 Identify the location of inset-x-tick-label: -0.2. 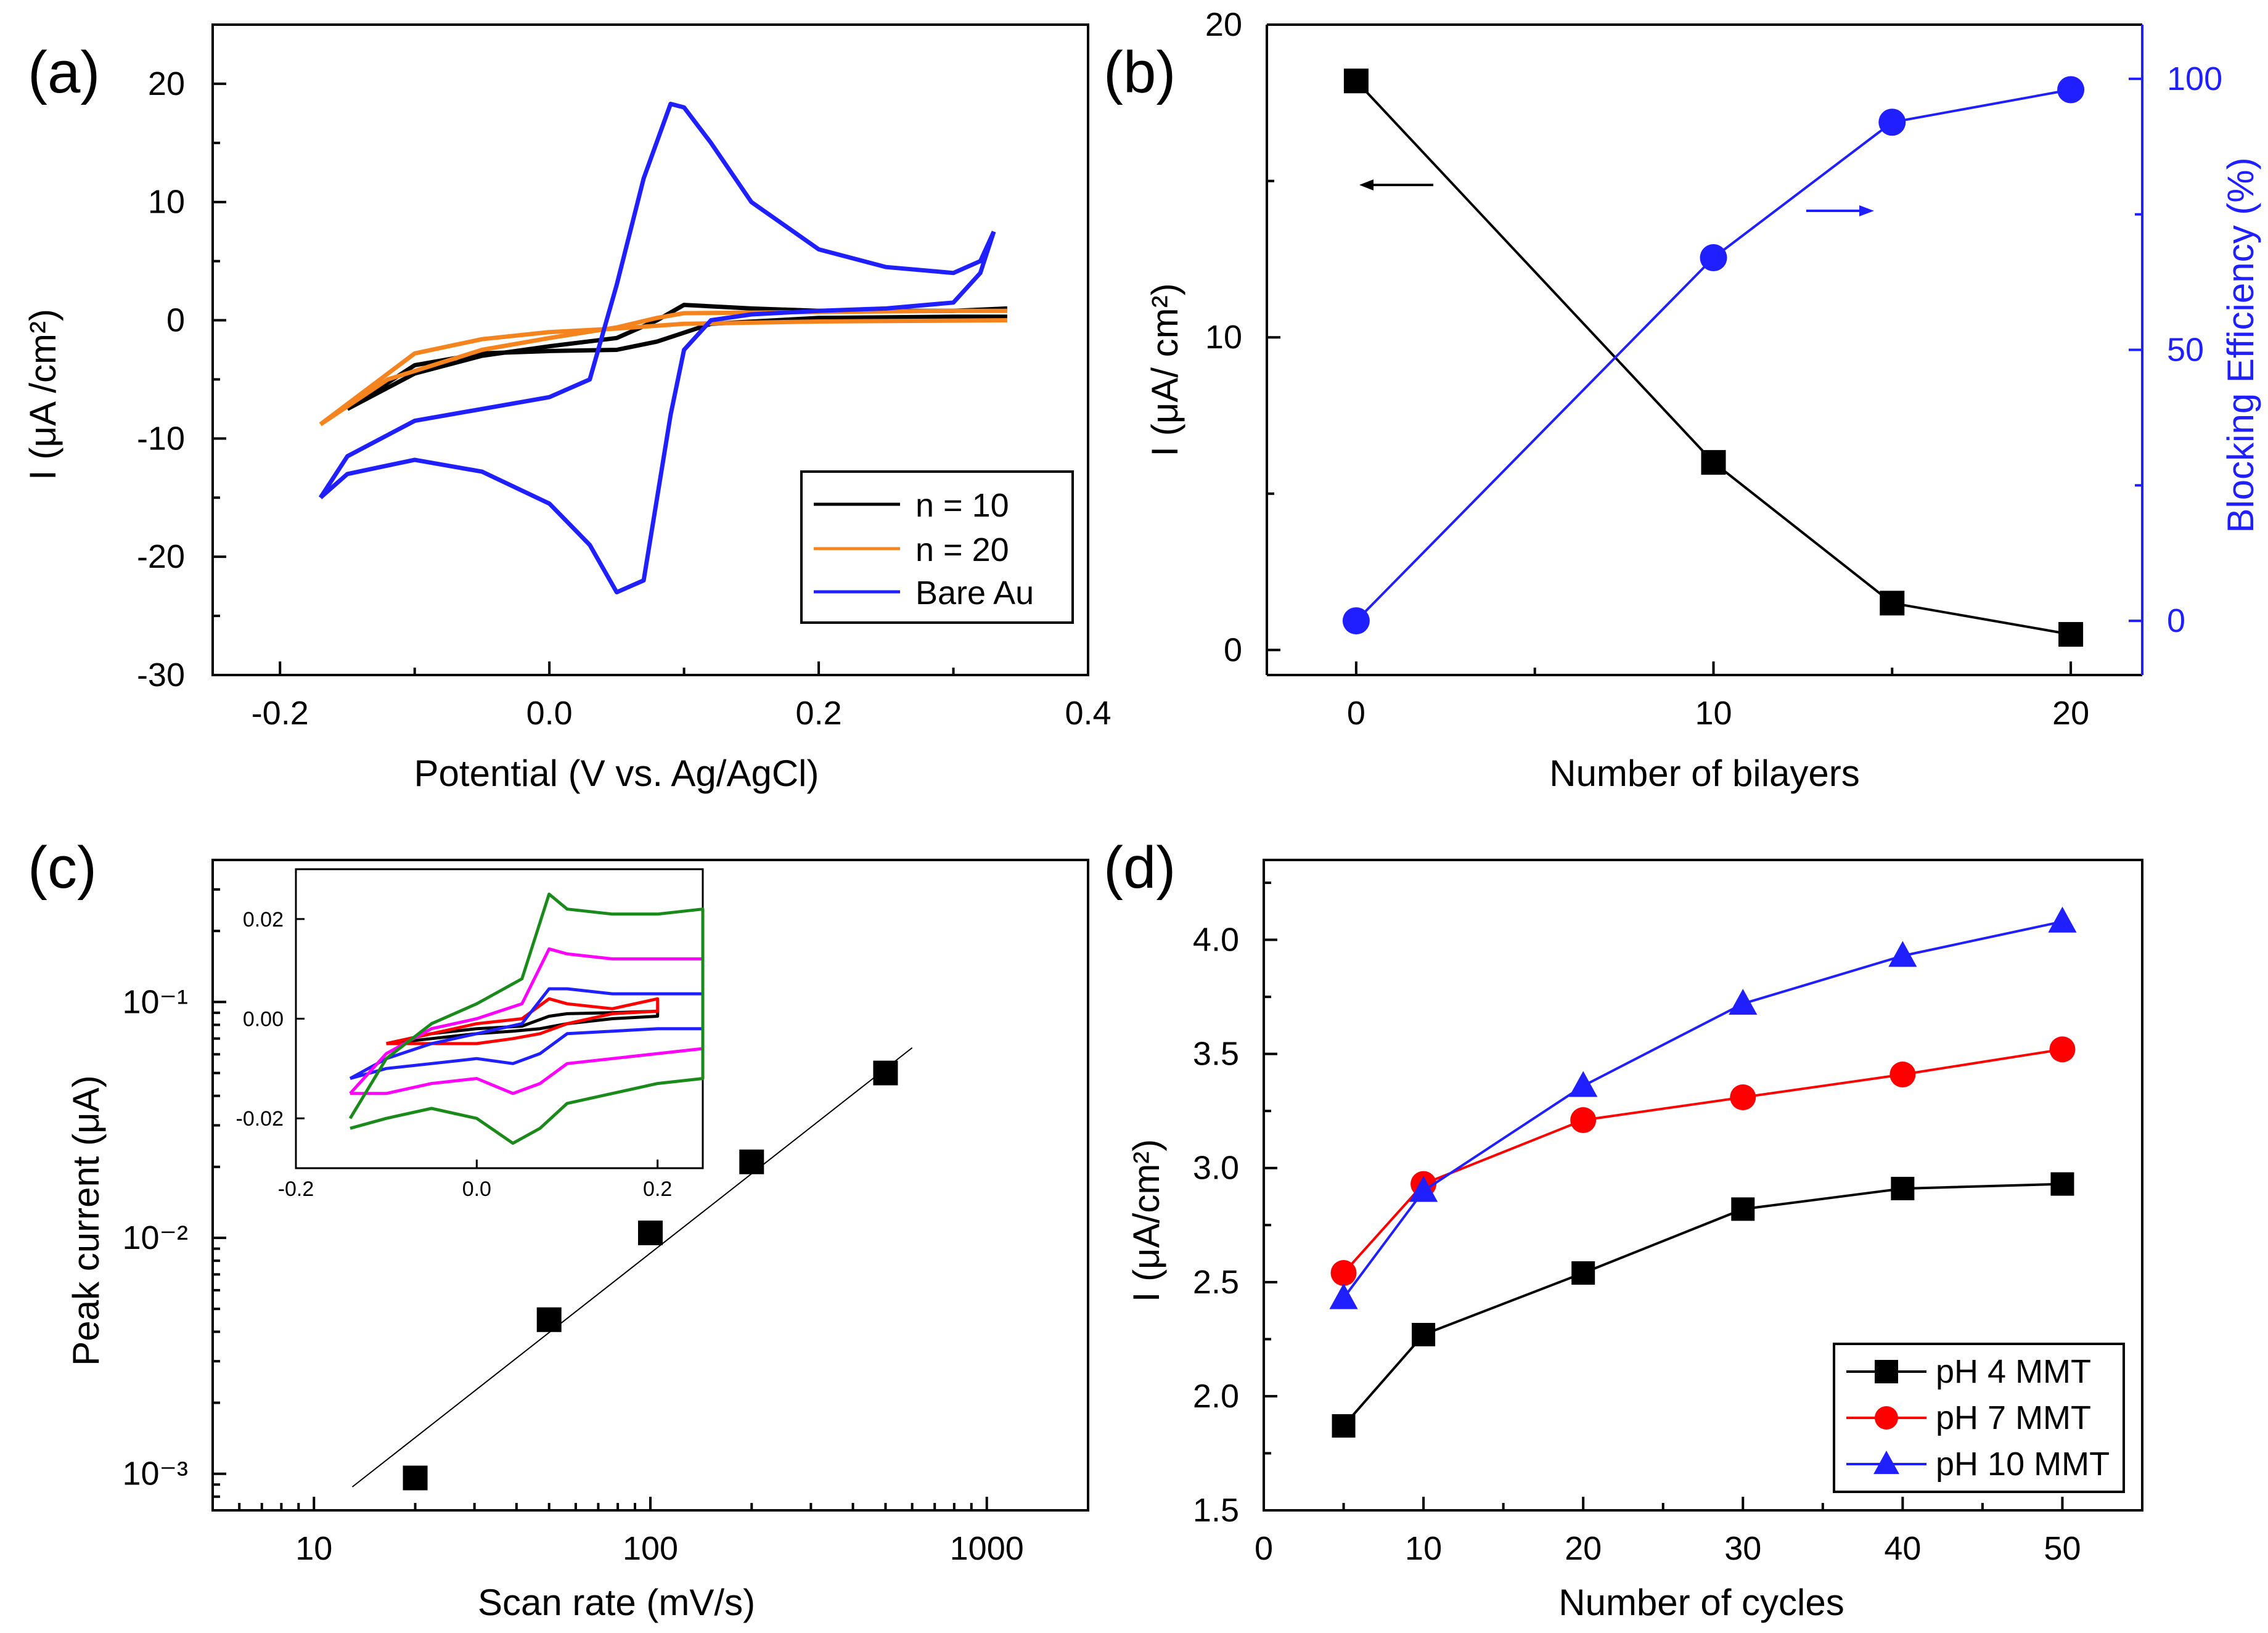
(296, 1189).